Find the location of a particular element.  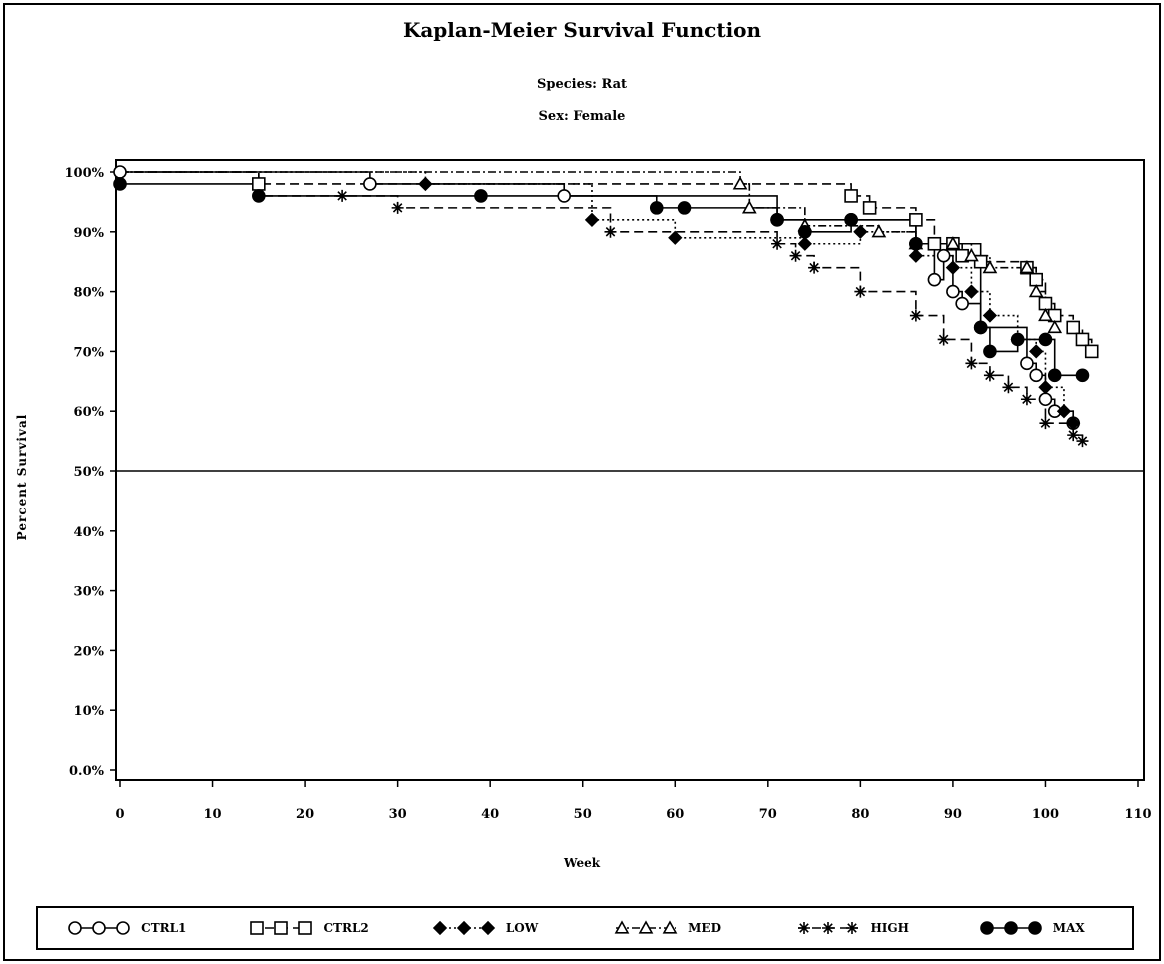

legend-label-ctrl2: CTRL2 is located at coordinates (346, 928).